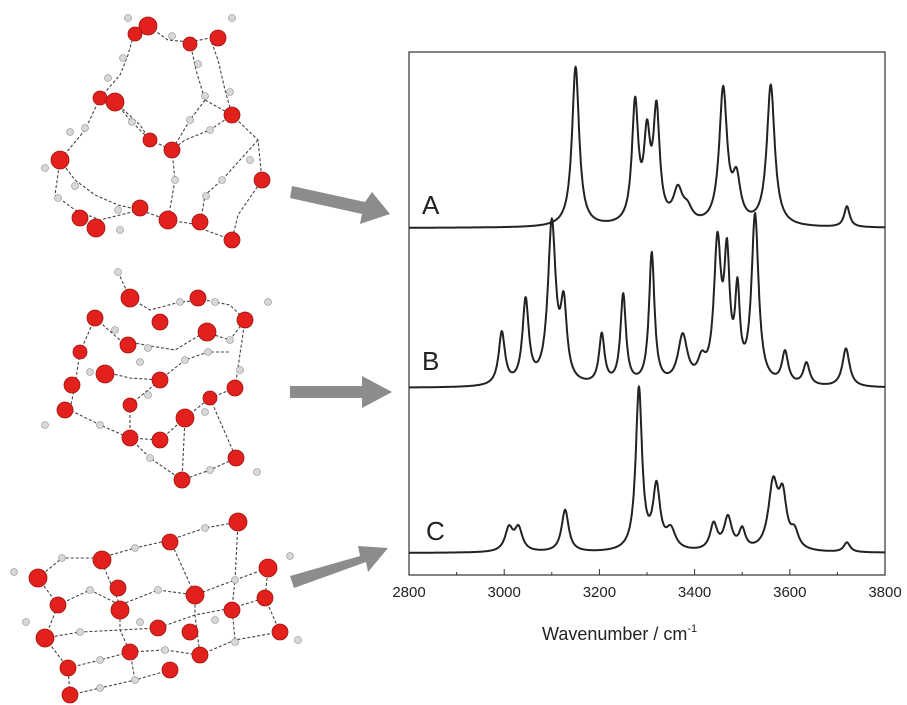  I want to click on spectrum-a, so click(647, 147).